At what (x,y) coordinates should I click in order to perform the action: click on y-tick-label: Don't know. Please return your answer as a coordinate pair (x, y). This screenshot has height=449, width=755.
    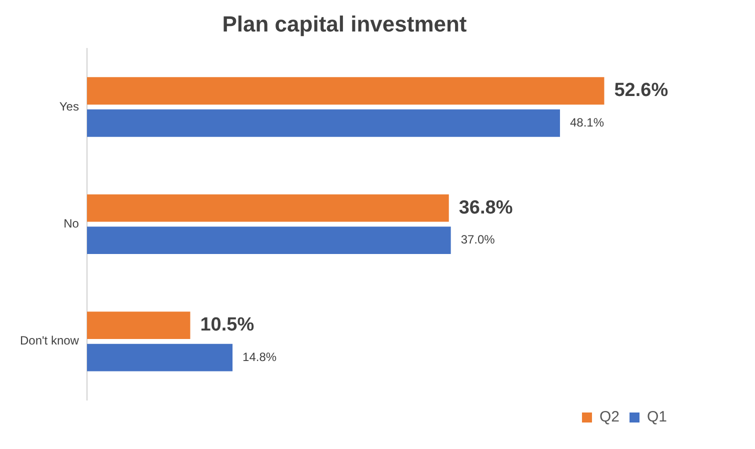
    Looking at the image, I should click on (50, 341).